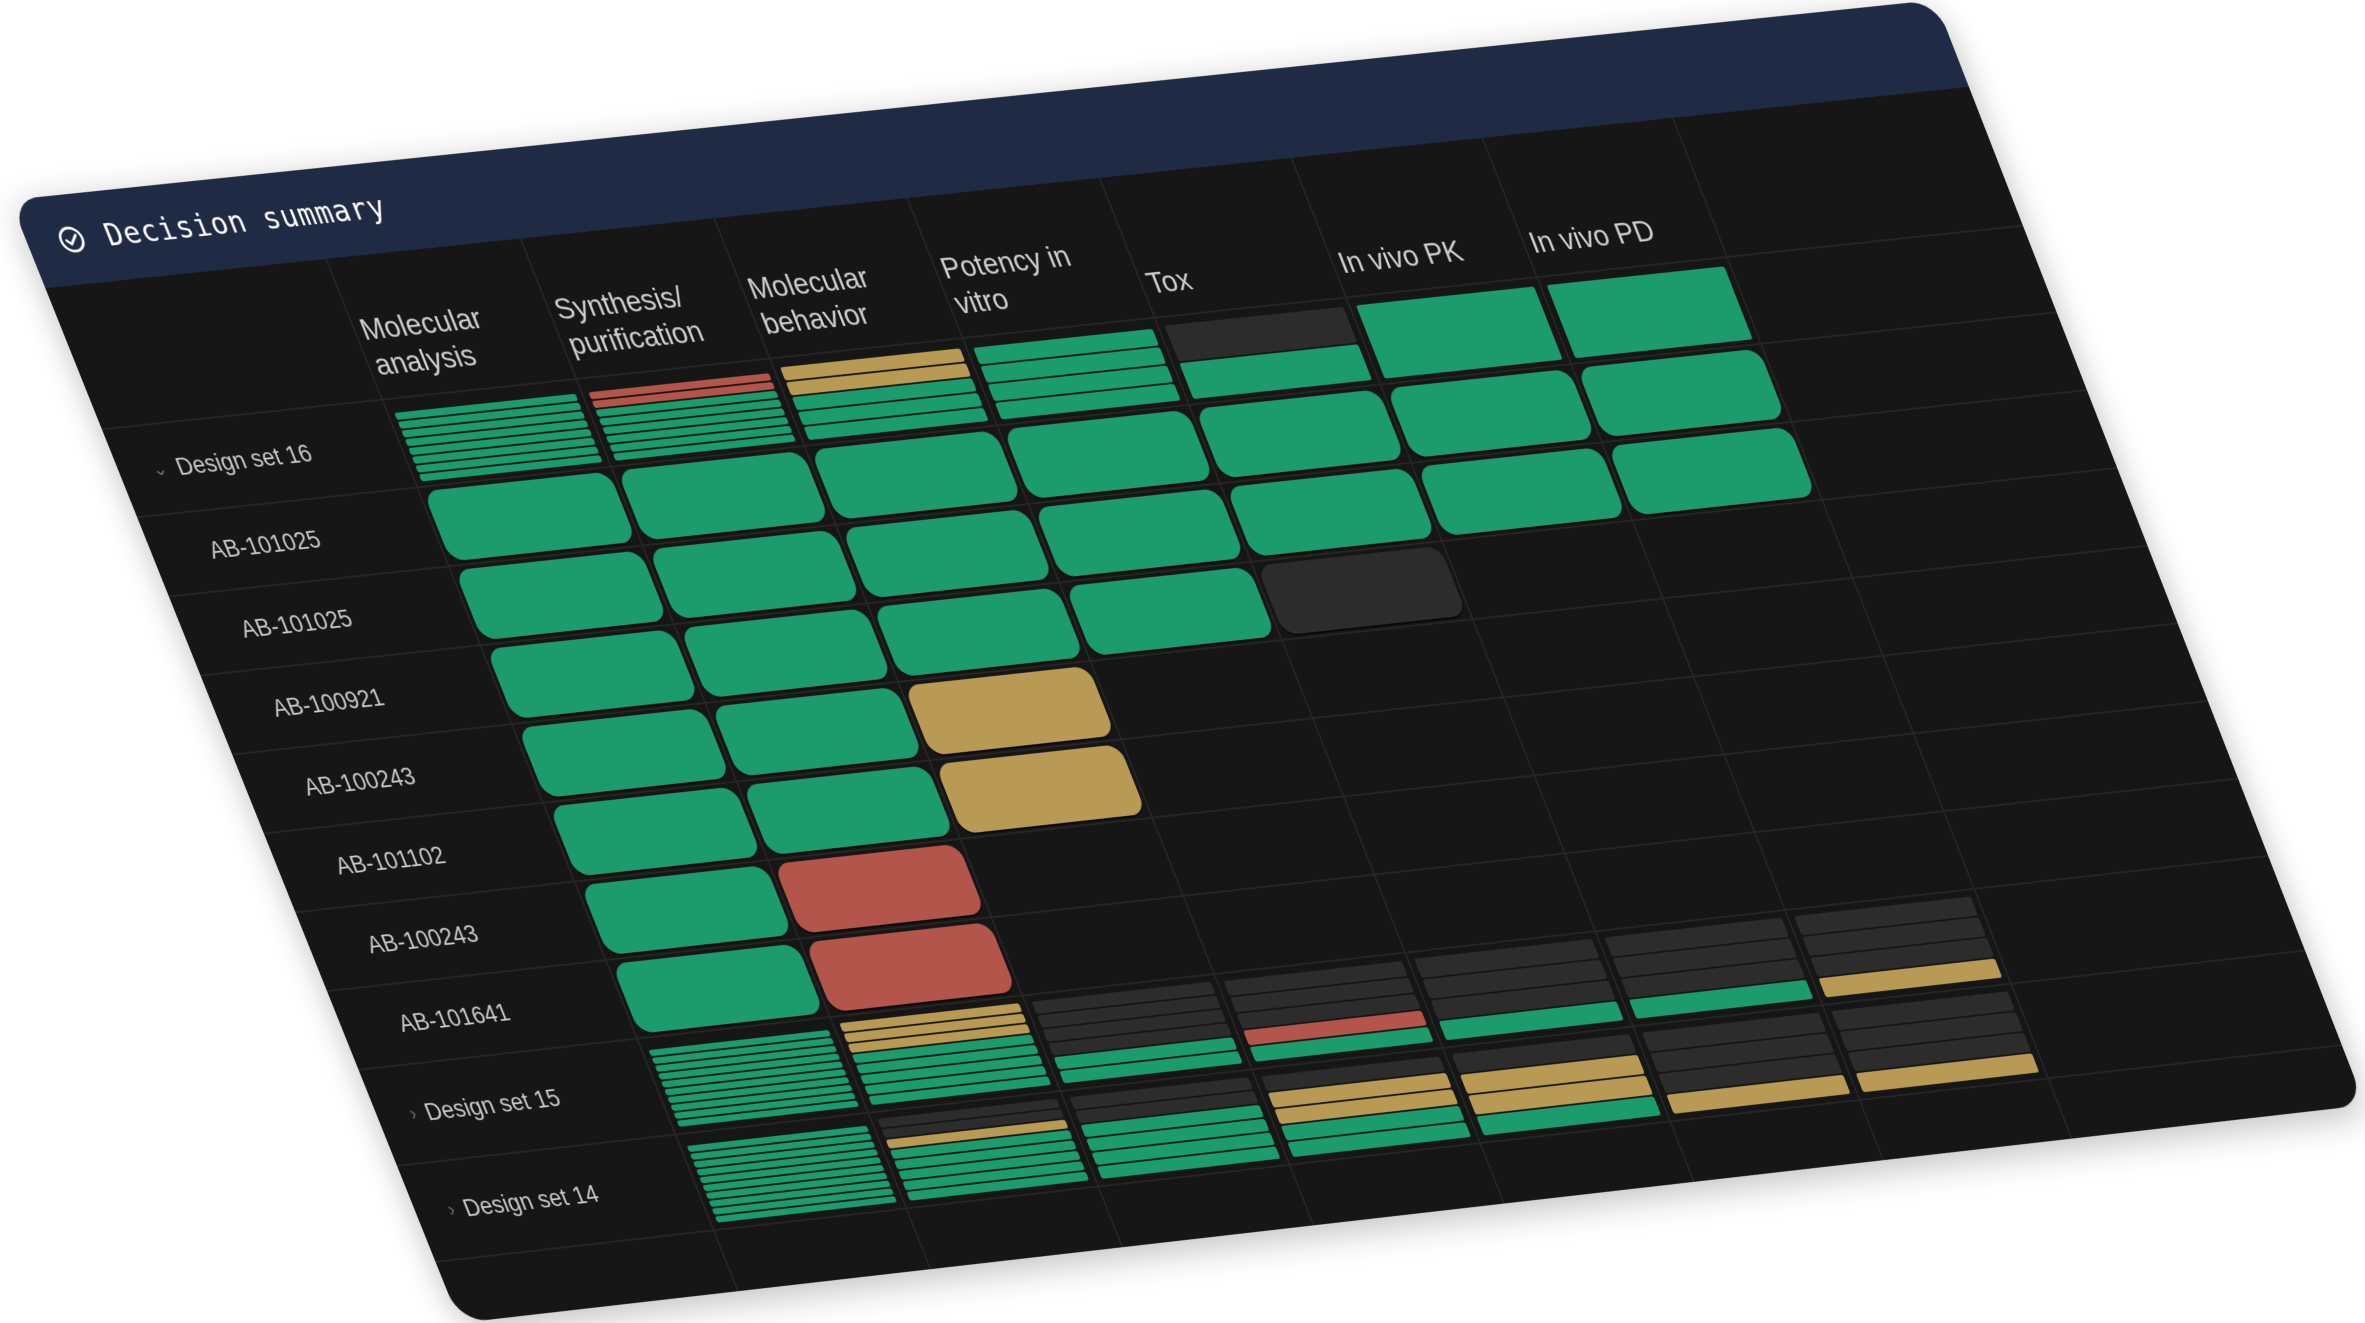 The width and height of the screenshot is (2365, 1323). What do you see at coordinates (244, 459) in the screenshot?
I see `group-name: Design set 16` at bounding box center [244, 459].